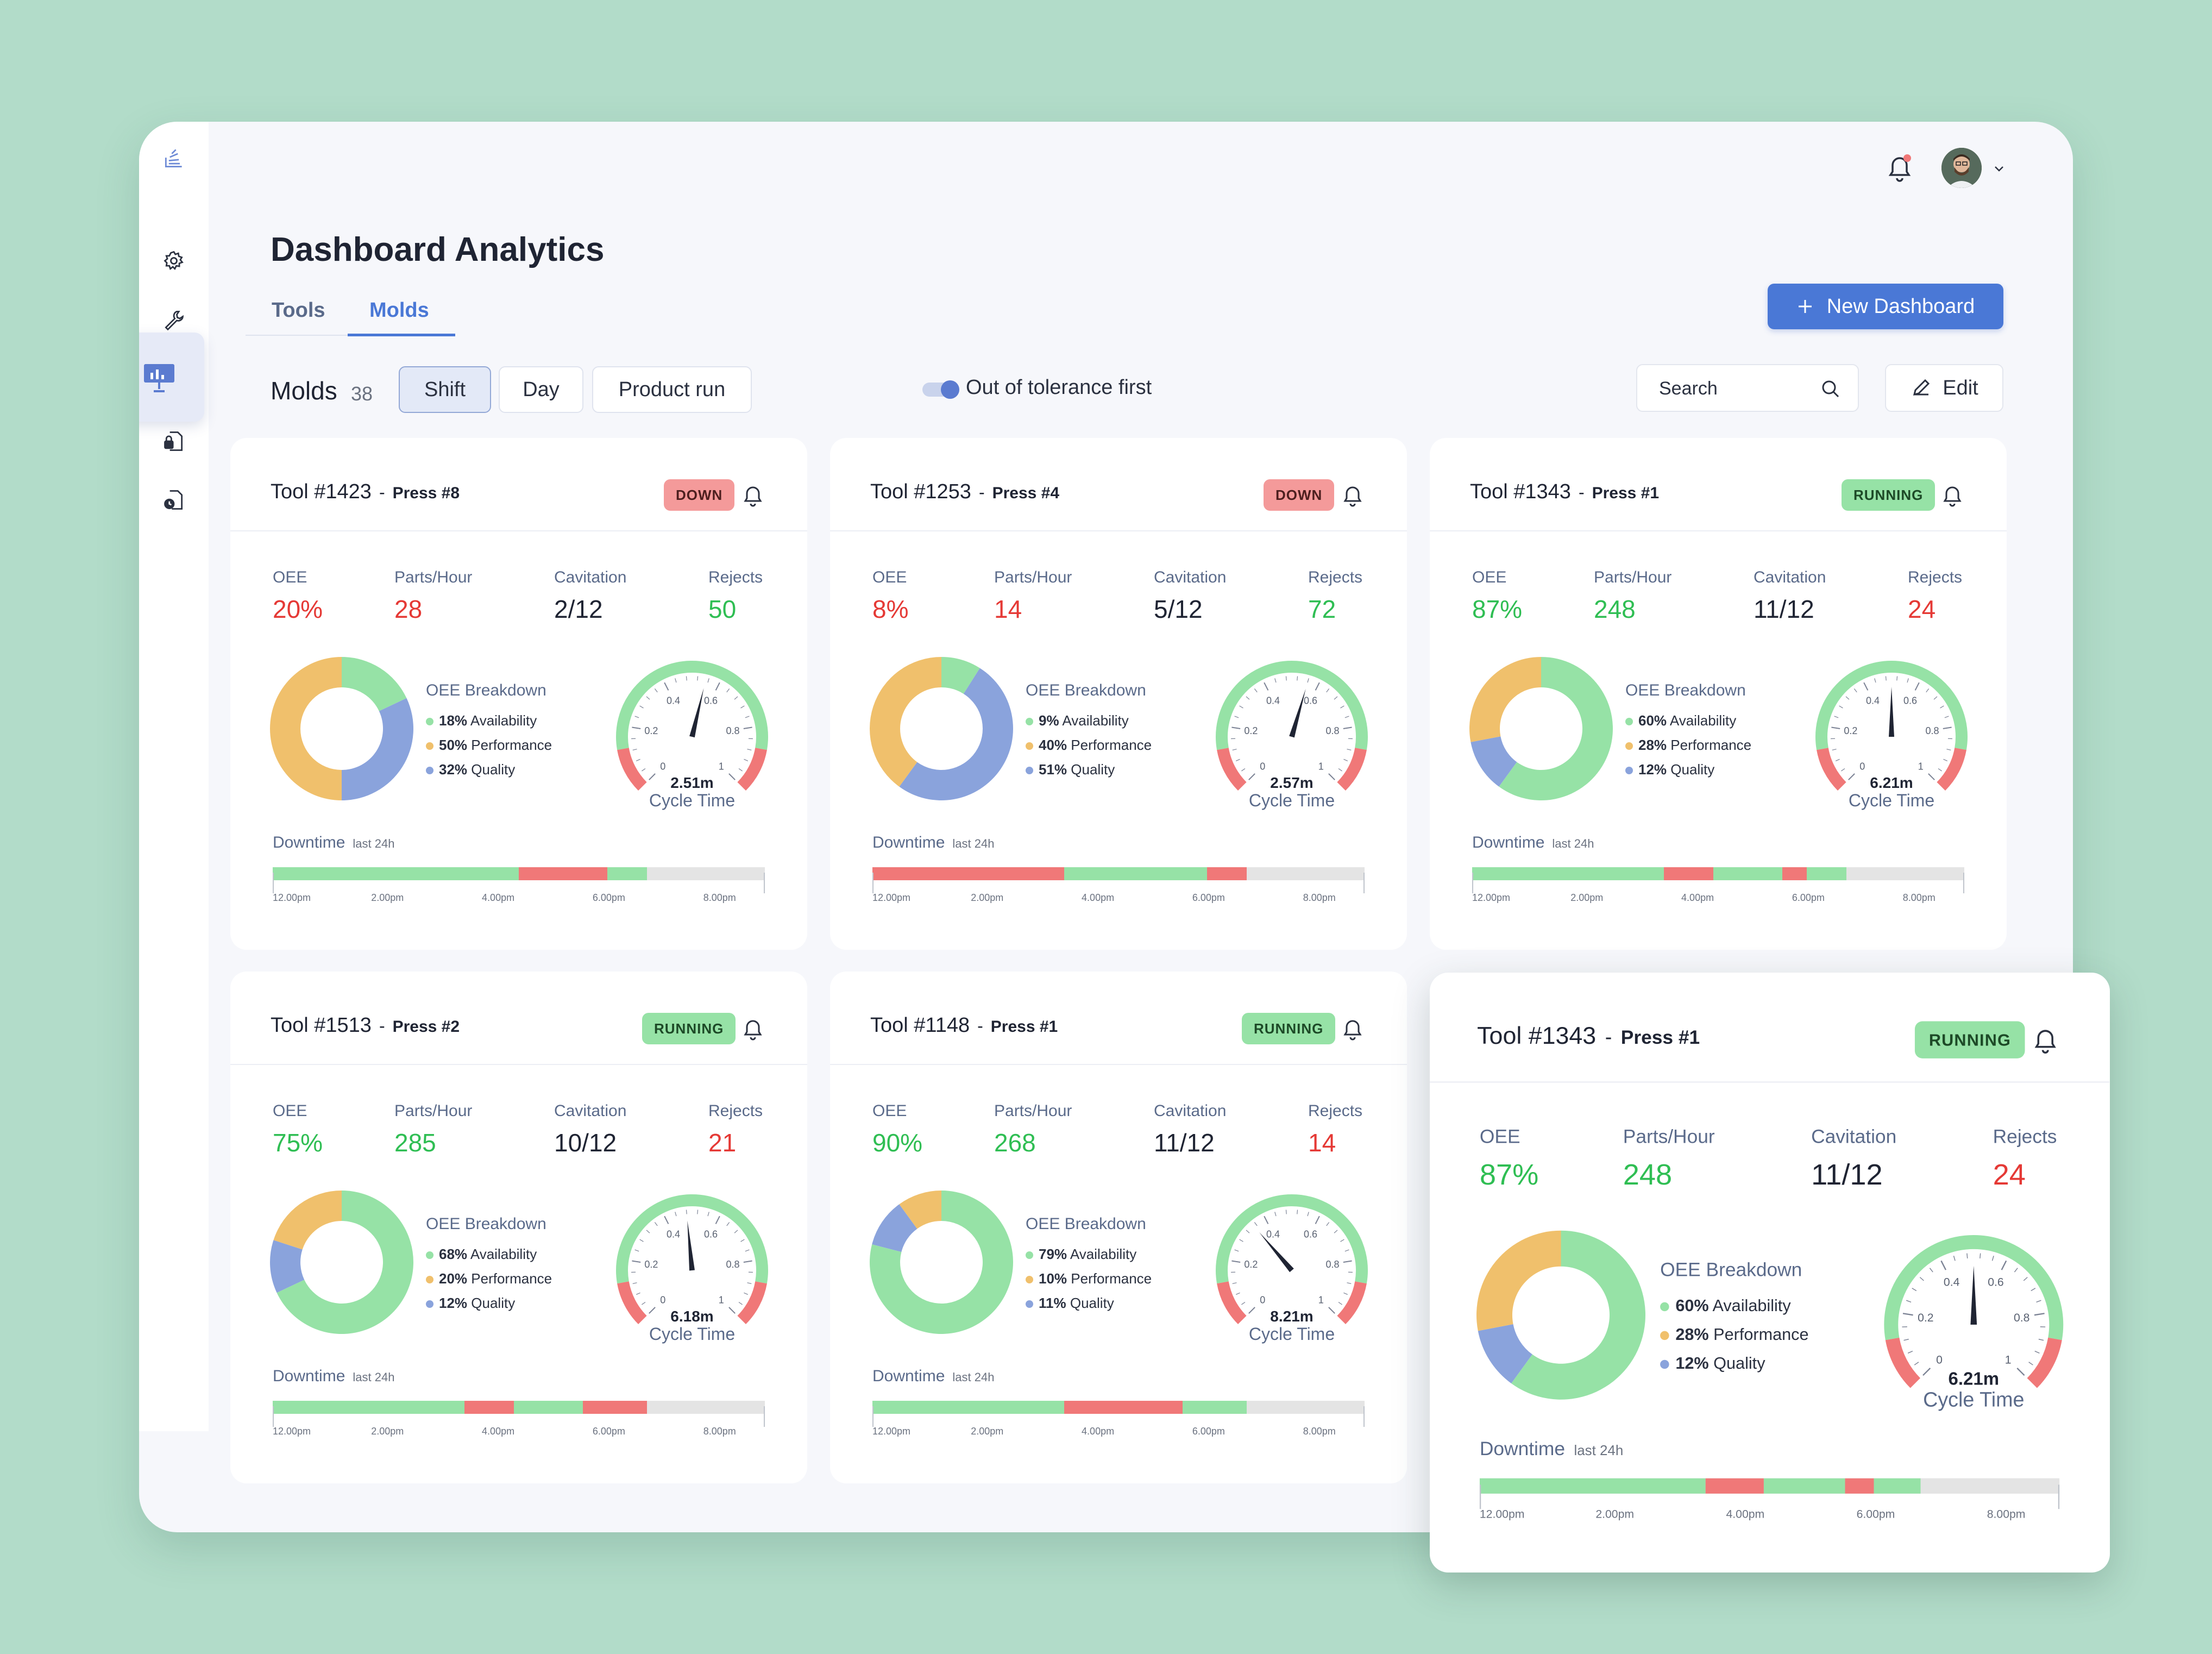  Describe the element at coordinates (920, 491) in the screenshot. I see `tool-name: Tool #1253` at that location.